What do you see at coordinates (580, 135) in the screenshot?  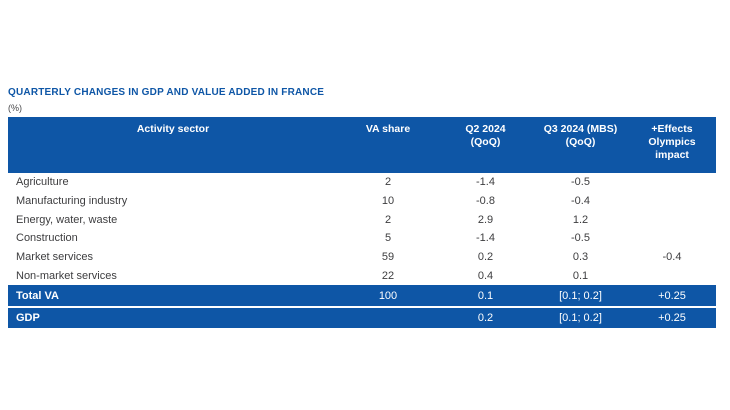 I see `header-q3-2024: Q3 2024 (MBS) (QoQ)` at bounding box center [580, 135].